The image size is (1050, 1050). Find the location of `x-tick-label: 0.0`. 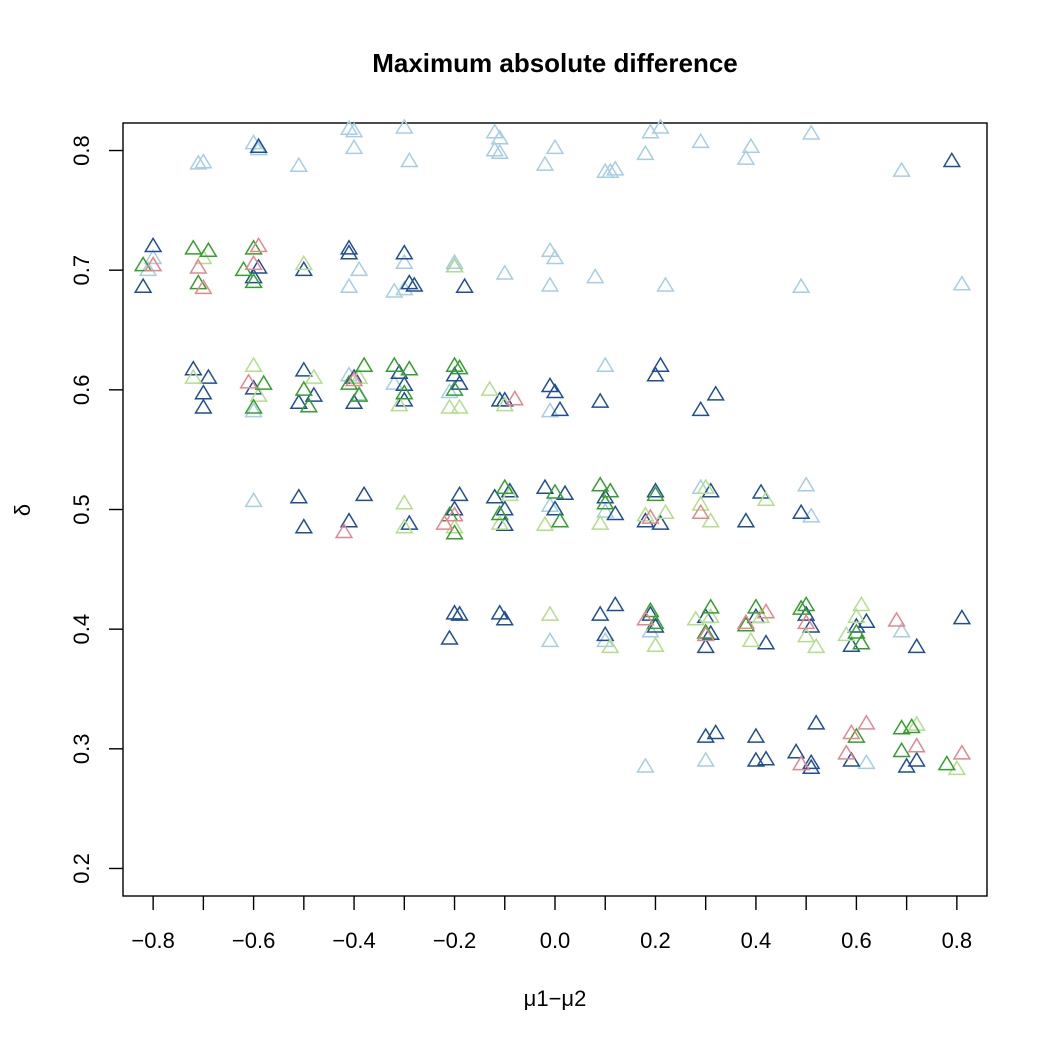

x-tick-label: 0.0 is located at coordinates (555, 940).